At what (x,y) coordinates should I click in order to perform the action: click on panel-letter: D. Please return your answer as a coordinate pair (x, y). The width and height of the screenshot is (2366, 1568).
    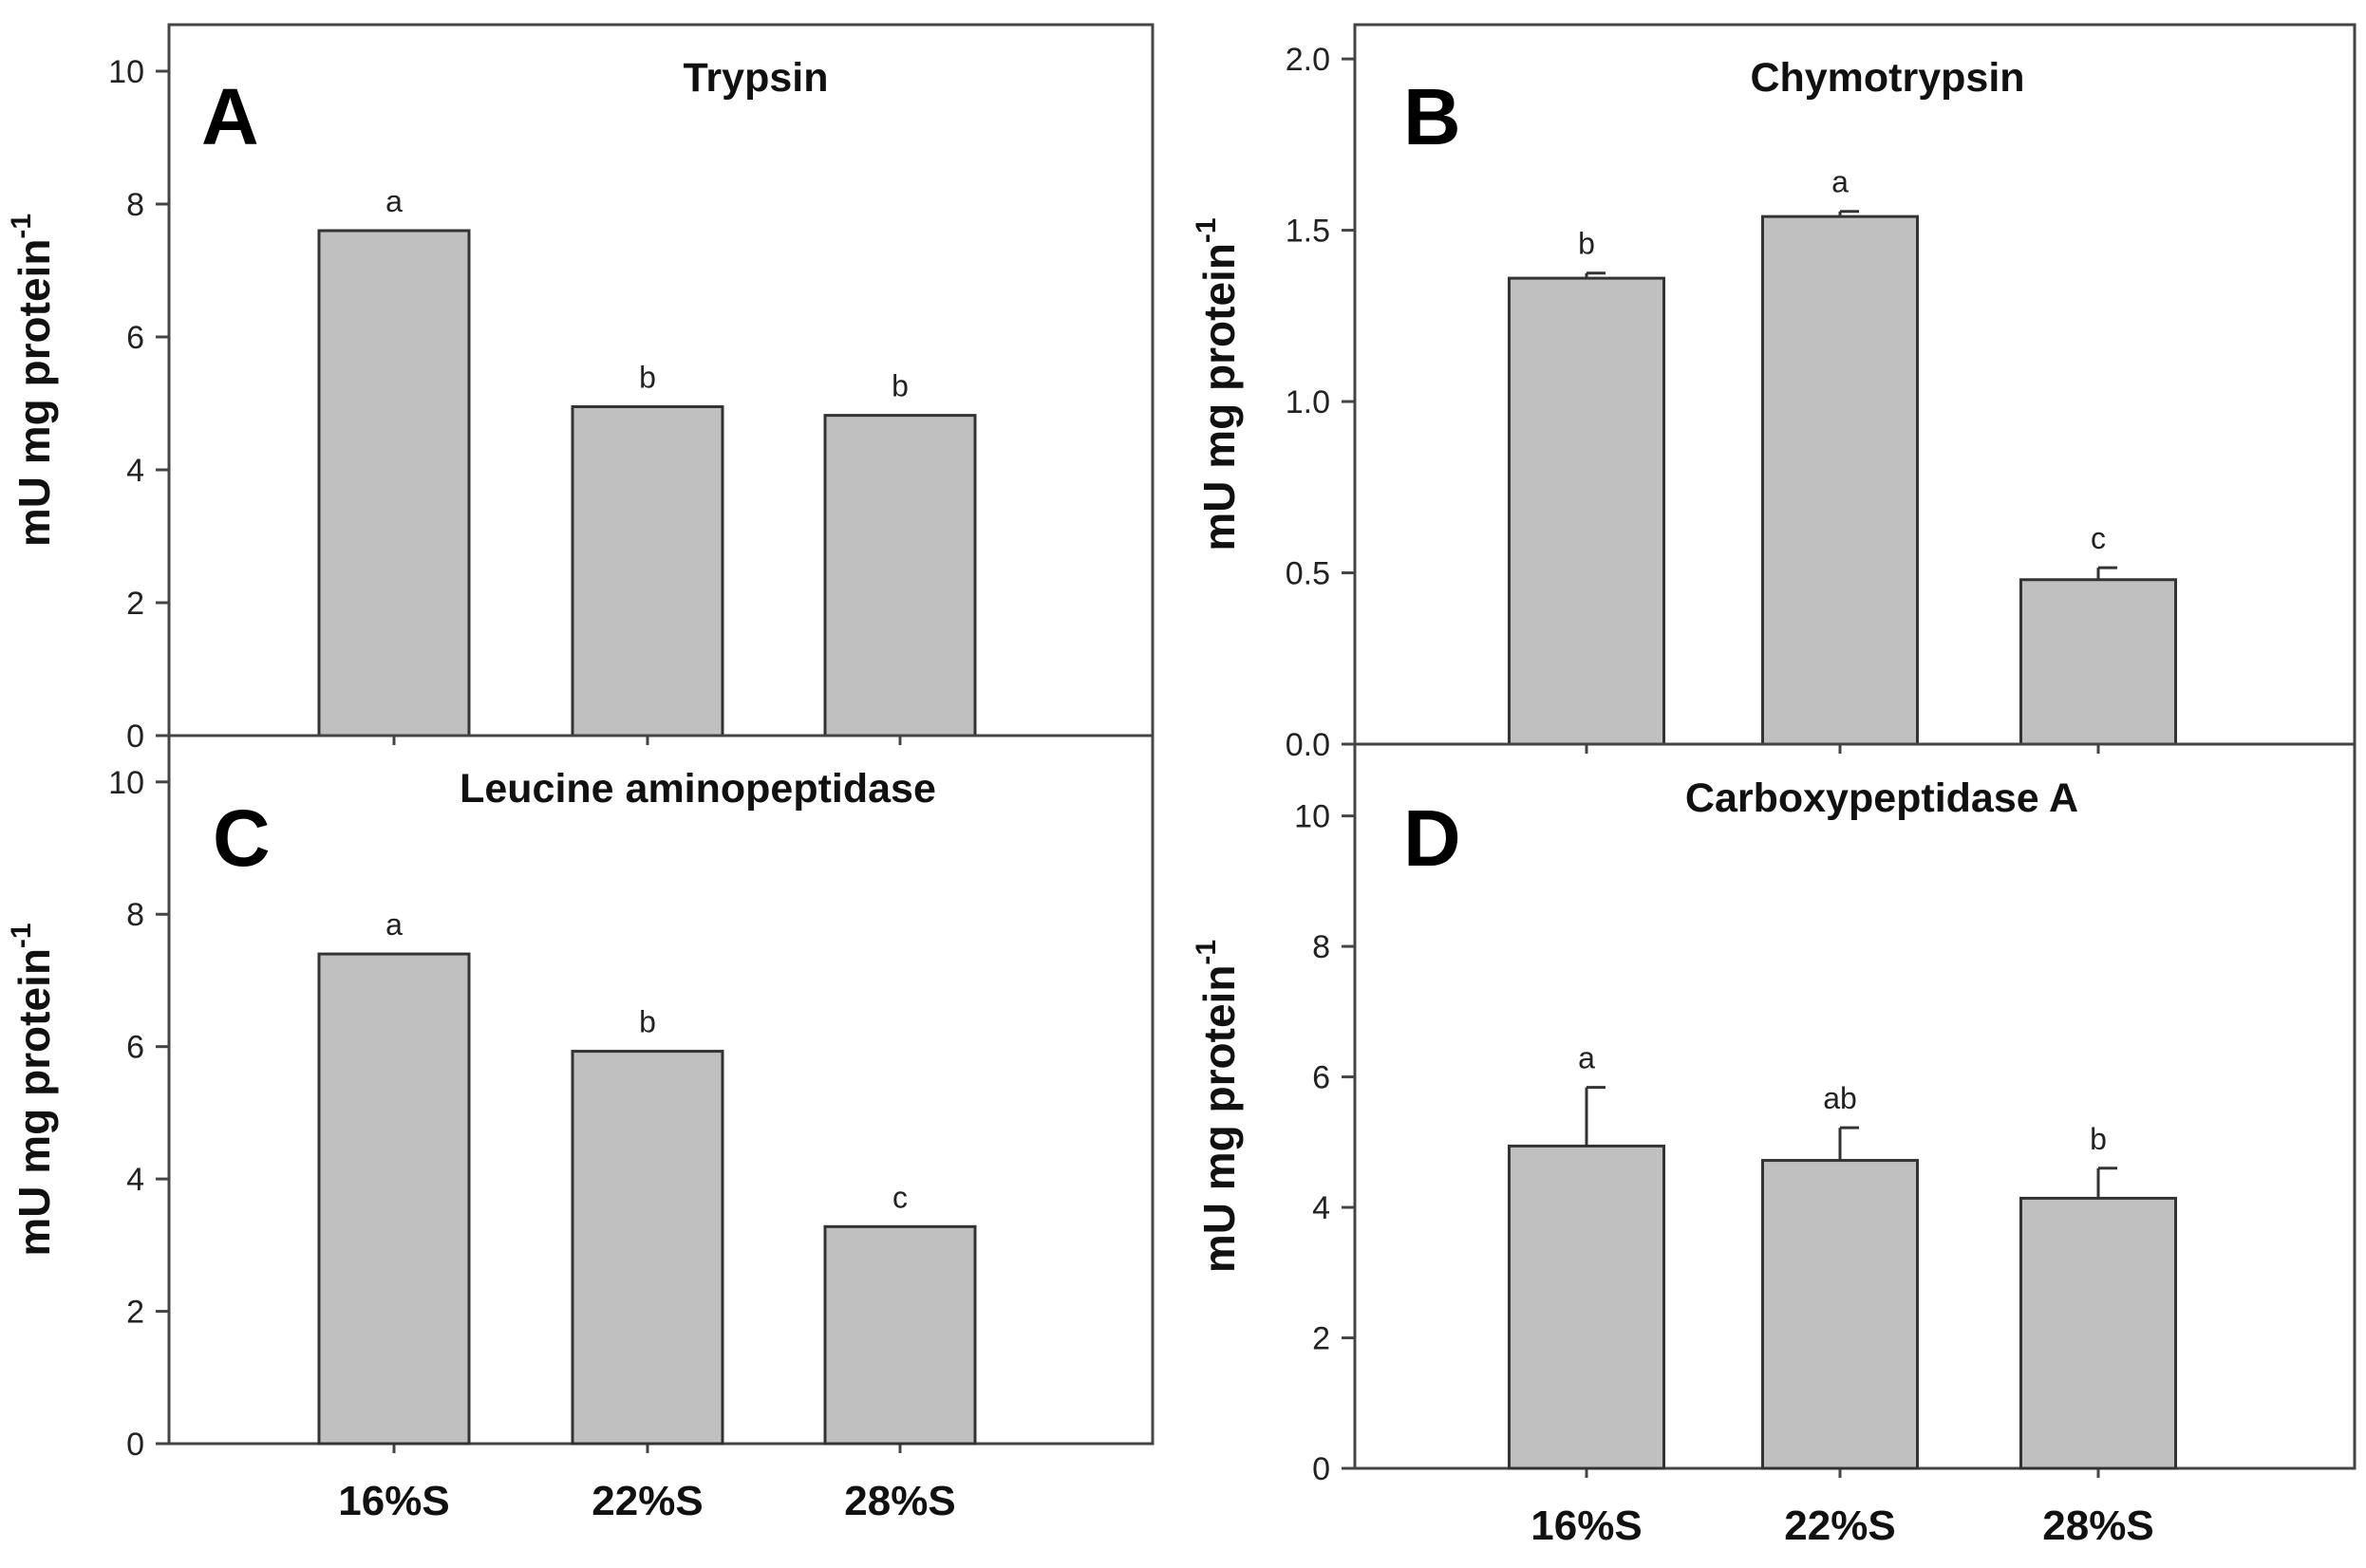
    Looking at the image, I should click on (1432, 838).